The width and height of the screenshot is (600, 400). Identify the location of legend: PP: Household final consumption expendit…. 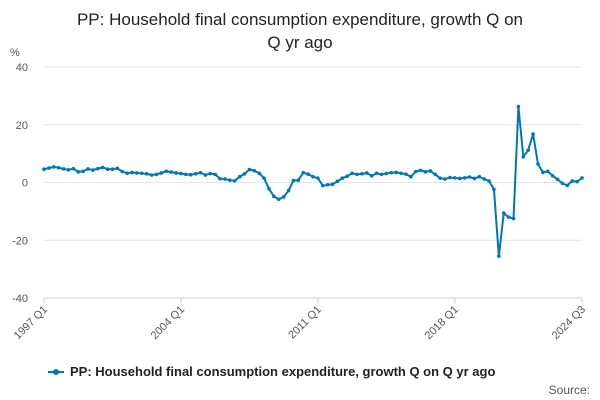
(271, 371).